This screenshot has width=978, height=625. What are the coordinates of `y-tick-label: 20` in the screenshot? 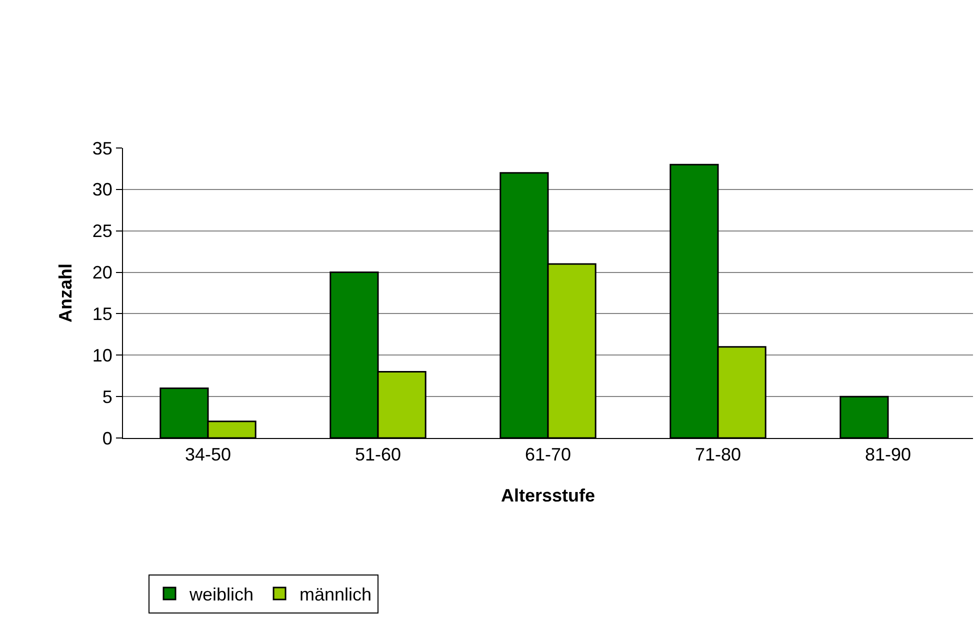 It's located at (102, 272).